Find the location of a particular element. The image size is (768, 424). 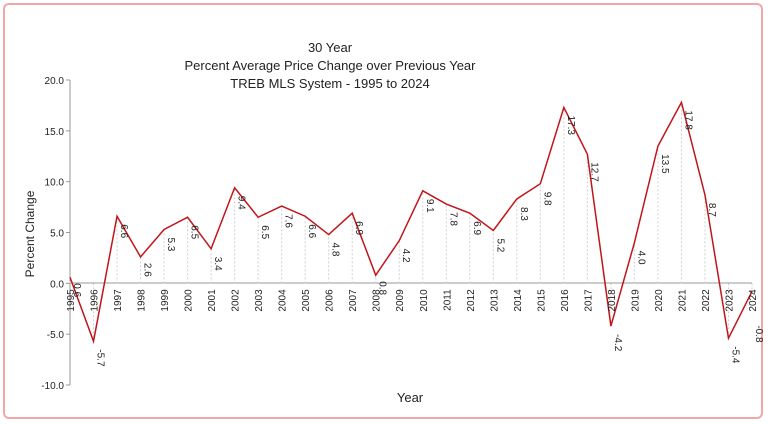

x-tick-label: 2010 is located at coordinates (424, 300).